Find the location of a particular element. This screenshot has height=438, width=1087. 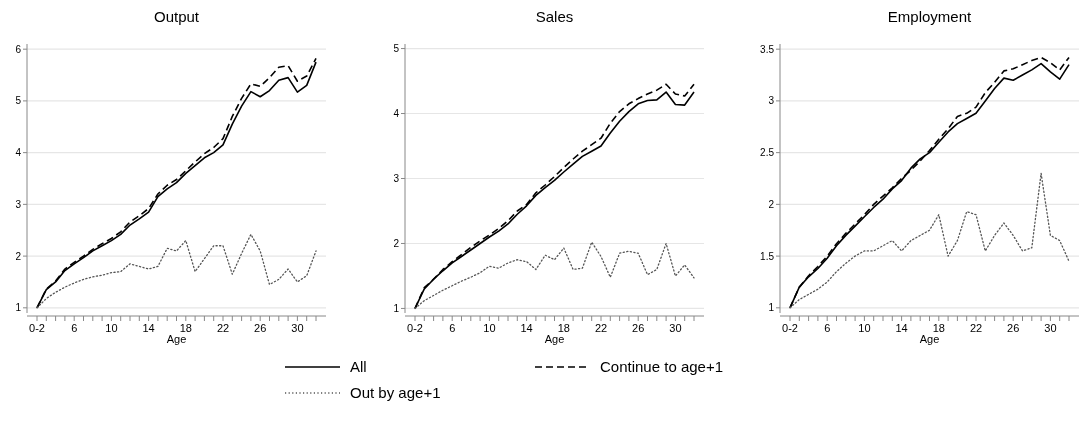

legend-label: All is located at coordinates (358, 367).